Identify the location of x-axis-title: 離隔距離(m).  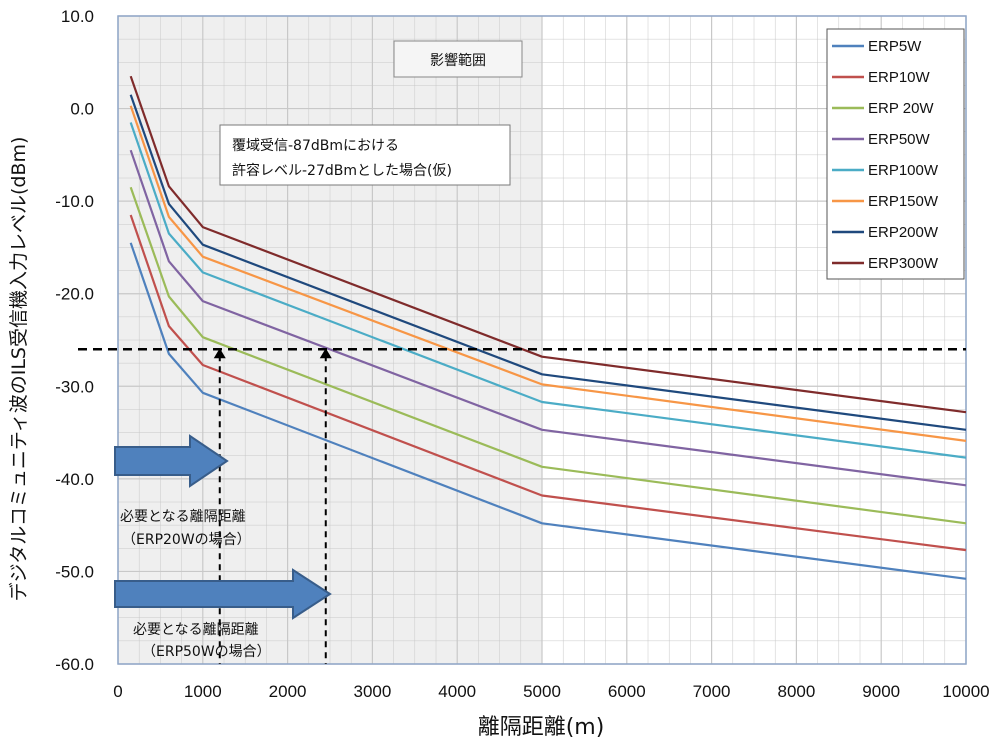
(541, 727).